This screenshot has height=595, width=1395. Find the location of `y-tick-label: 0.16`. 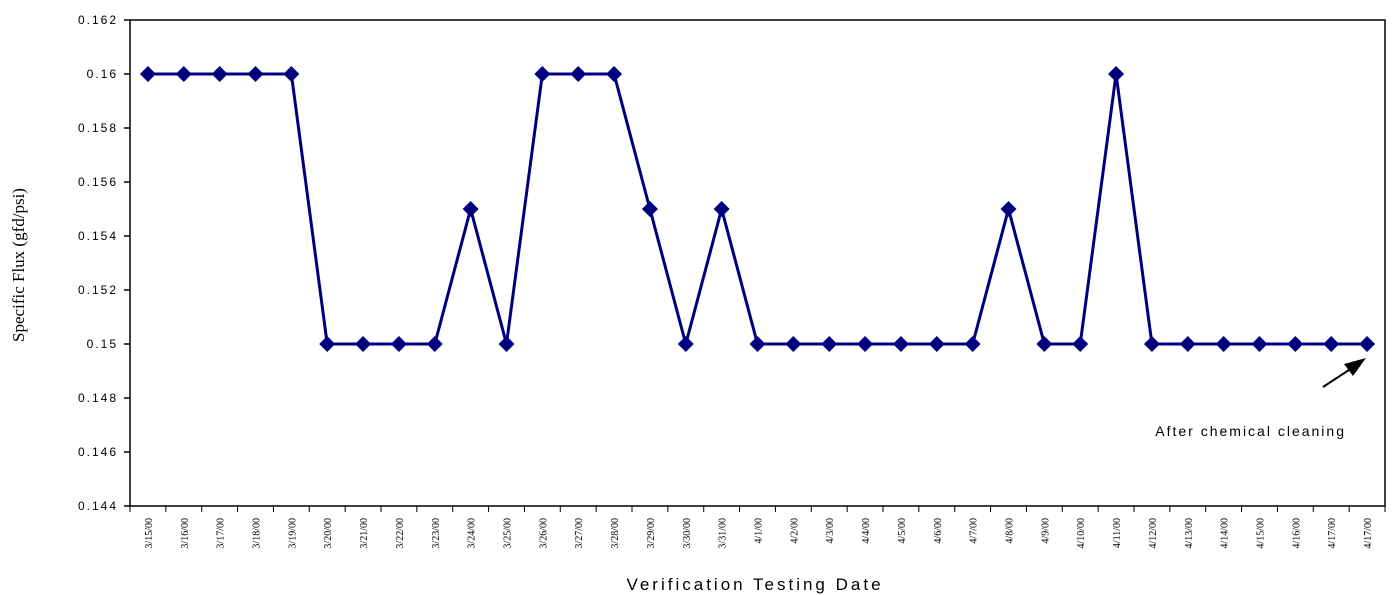

y-tick-label: 0.16 is located at coordinates (102, 74).